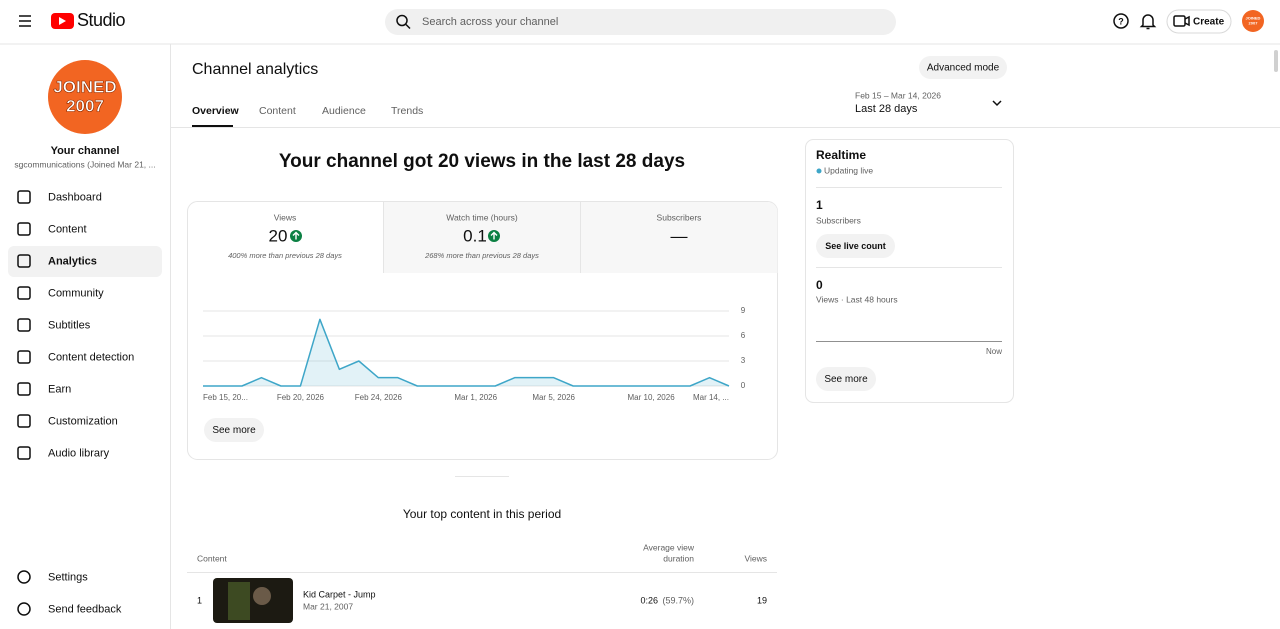  I want to click on channel-avatar: JOINED 2007, so click(85, 97).